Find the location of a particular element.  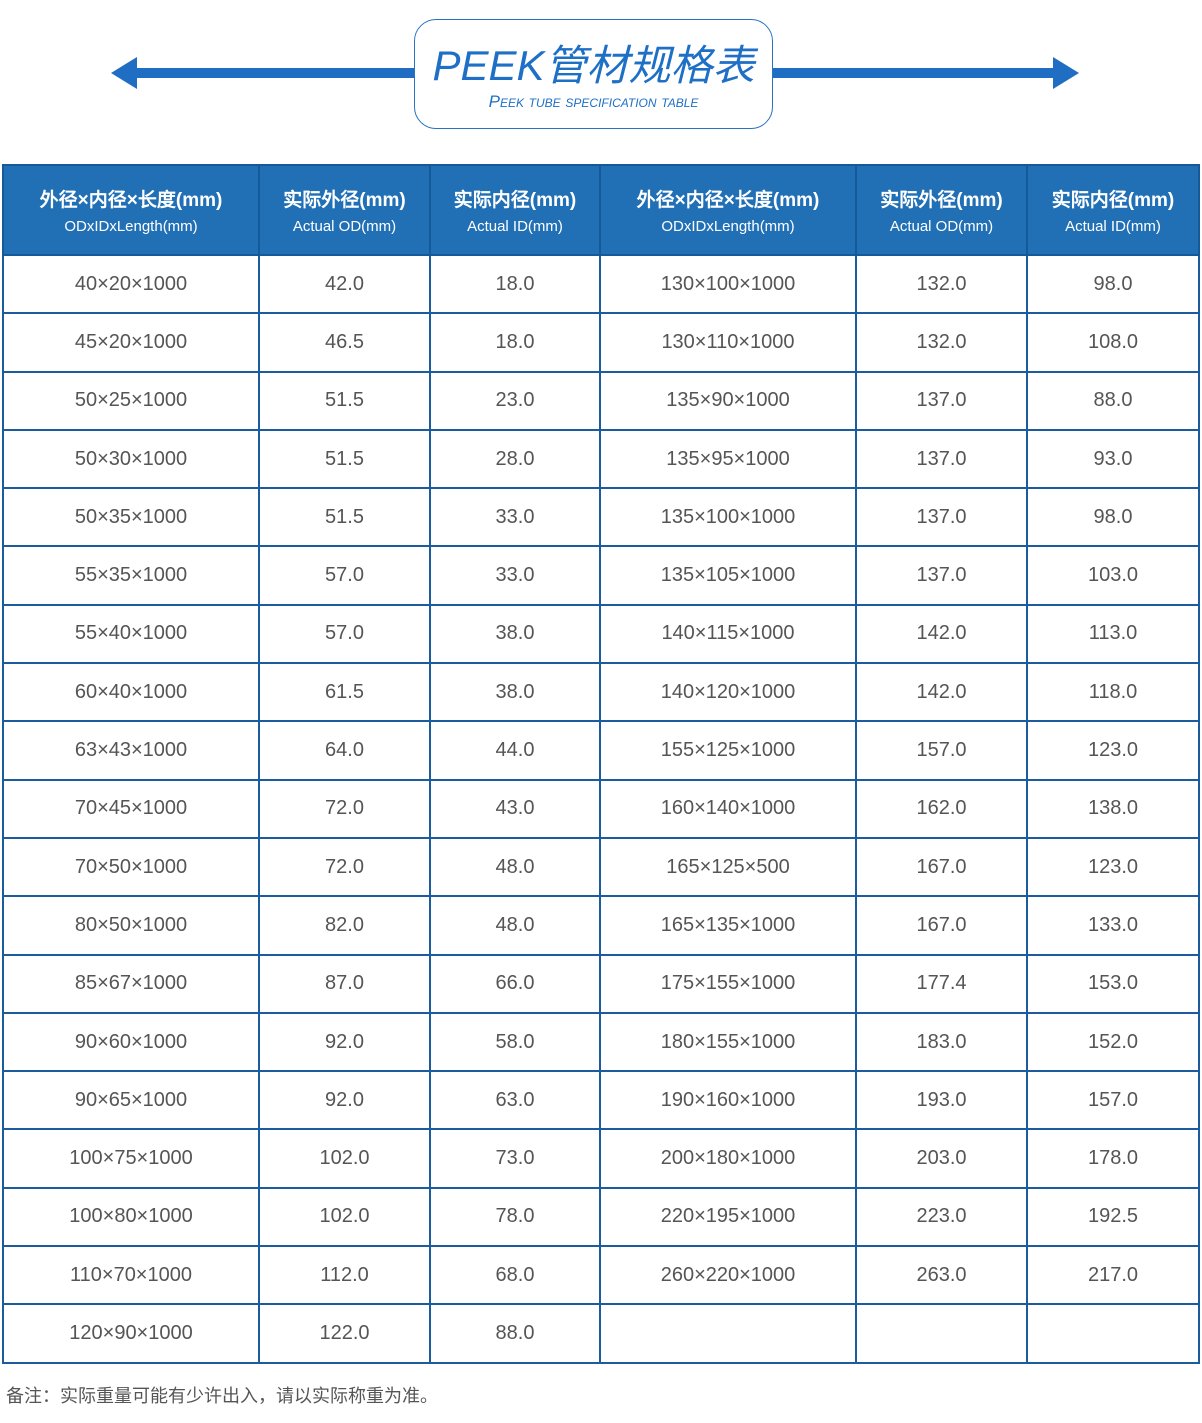

arrow-right-icon is located at coordinates (1066, 73).